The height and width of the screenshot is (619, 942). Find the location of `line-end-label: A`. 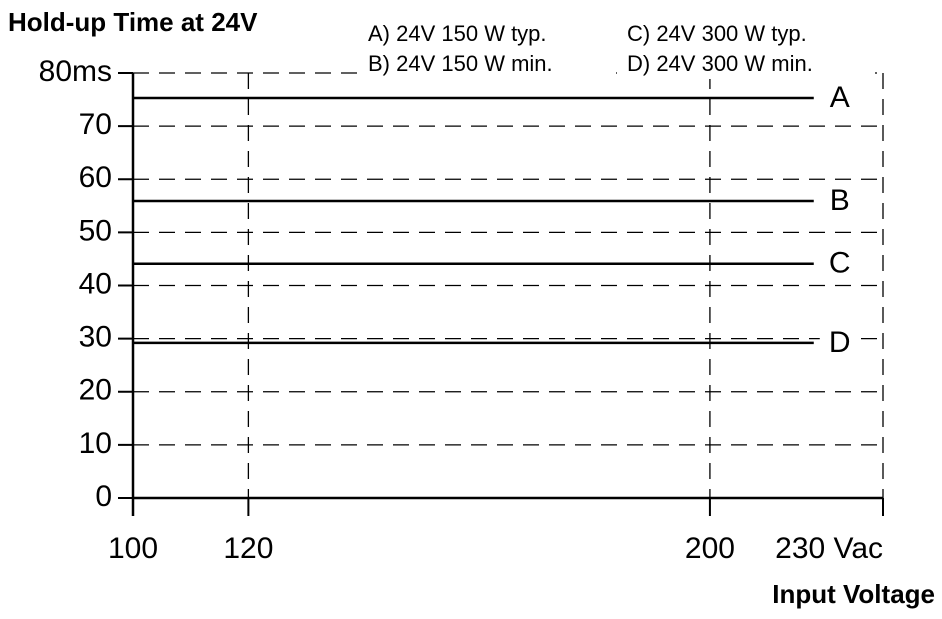

line-end-label: A is located at coordinates (840, 97).